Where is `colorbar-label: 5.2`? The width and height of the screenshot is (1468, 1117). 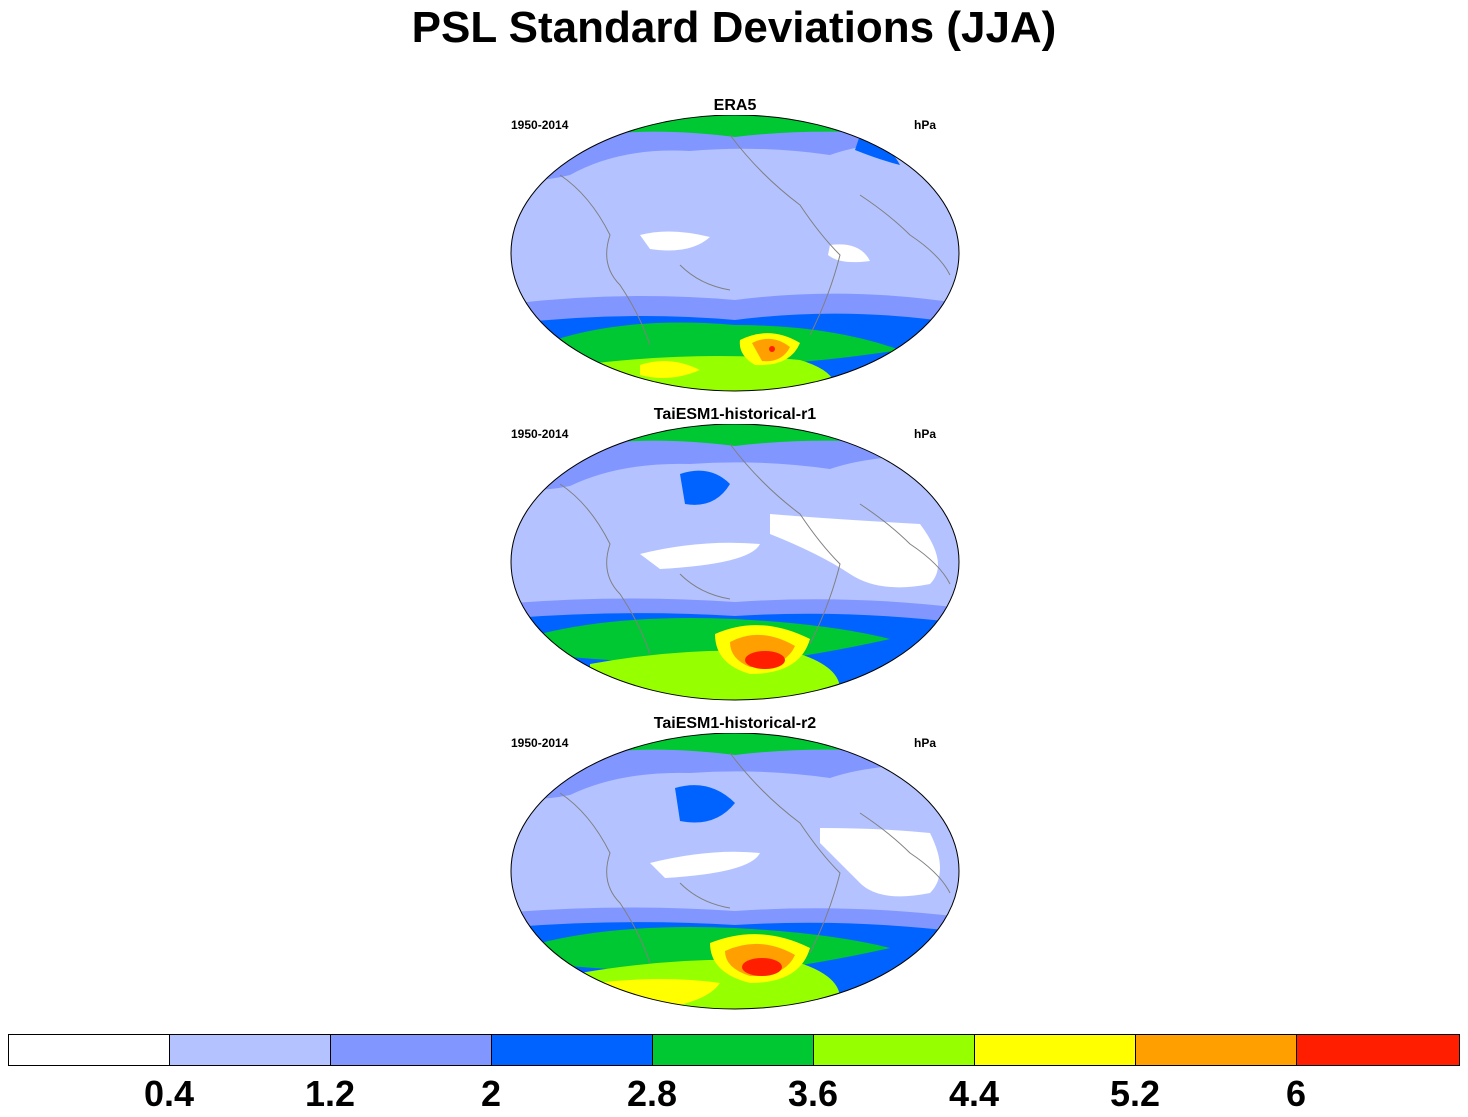
colorbar-label: 5.2 is located at coordinates (1135, 1093).